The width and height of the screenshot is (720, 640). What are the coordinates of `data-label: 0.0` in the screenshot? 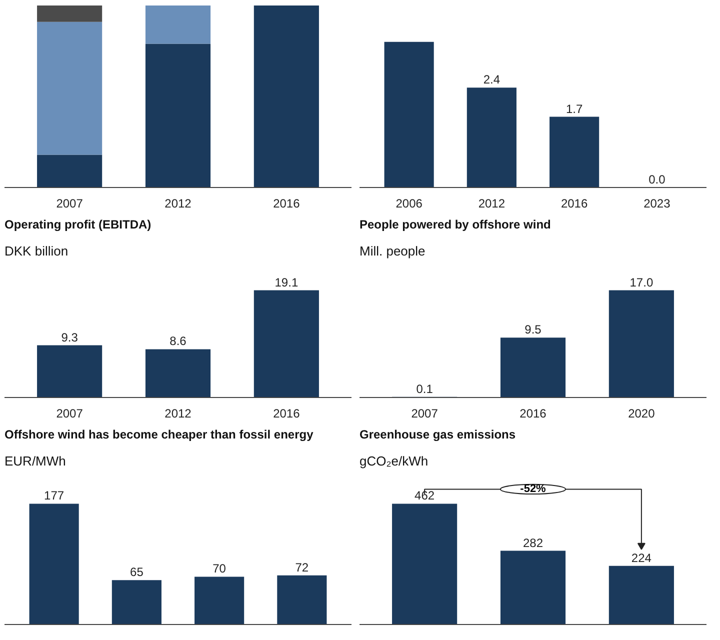 It's located at (657, 179).